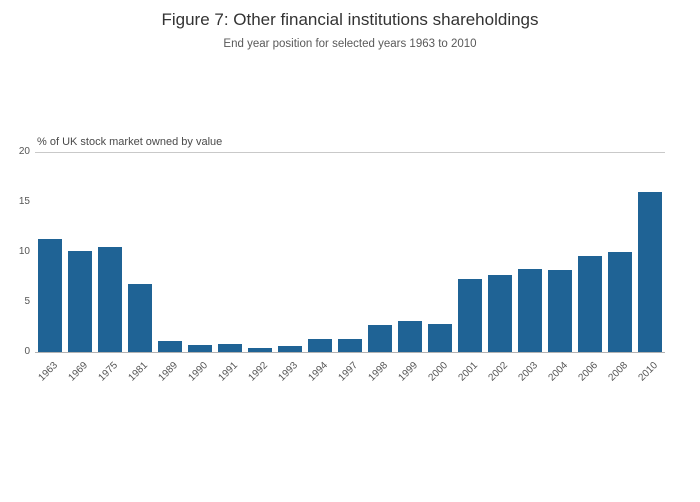 The height and width of the screenshot is (502, 700). I want to click on bar-1969, so click(80, 301).